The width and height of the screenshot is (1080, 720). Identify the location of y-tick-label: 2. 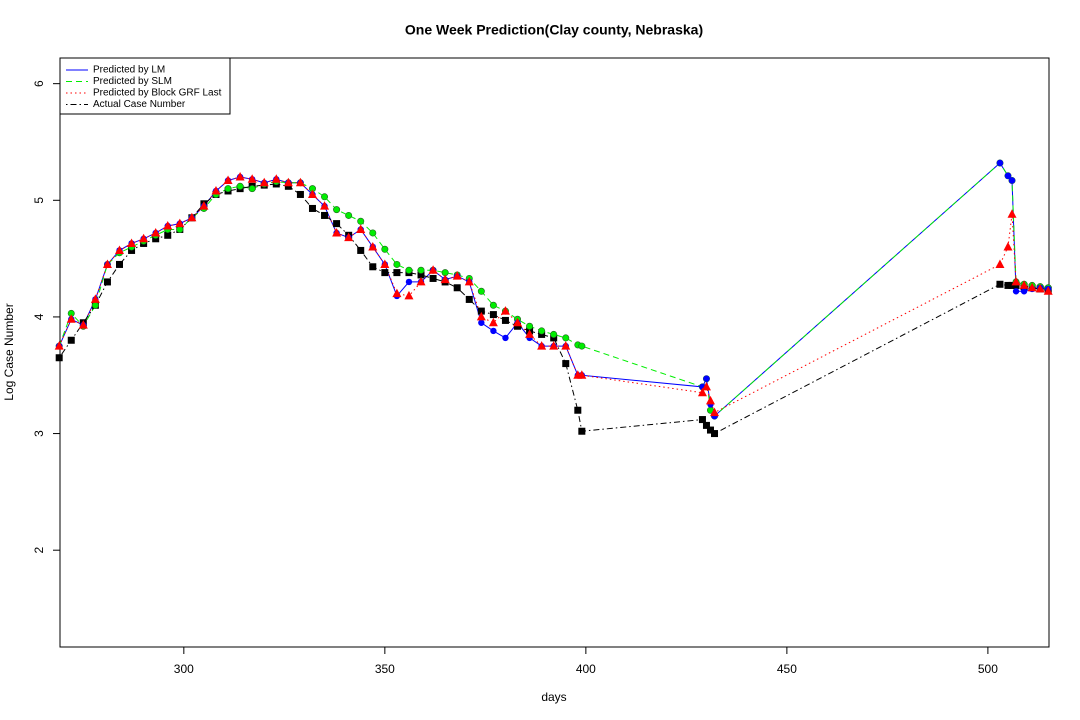
(39, 550).